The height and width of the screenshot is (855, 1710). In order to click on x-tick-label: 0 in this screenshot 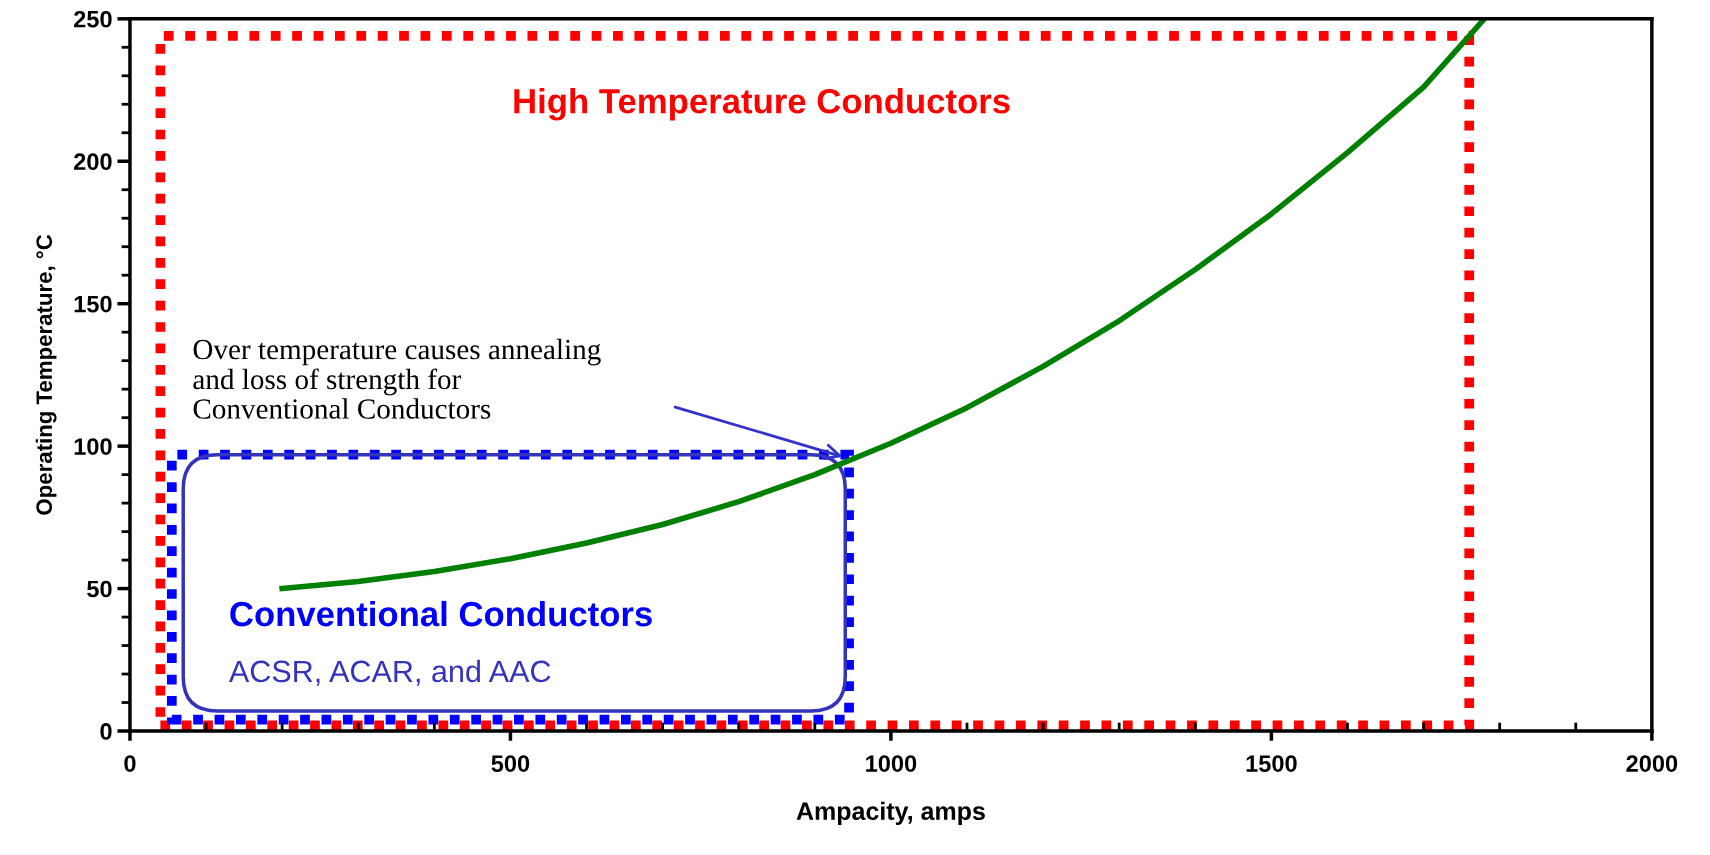, I will do `click(130, 763)`.